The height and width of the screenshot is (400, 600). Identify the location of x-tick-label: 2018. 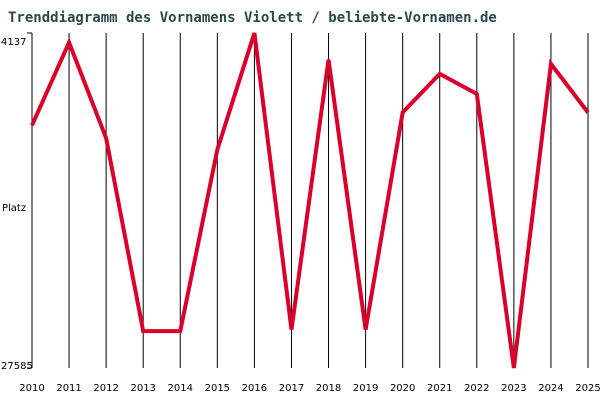
(328, 388).